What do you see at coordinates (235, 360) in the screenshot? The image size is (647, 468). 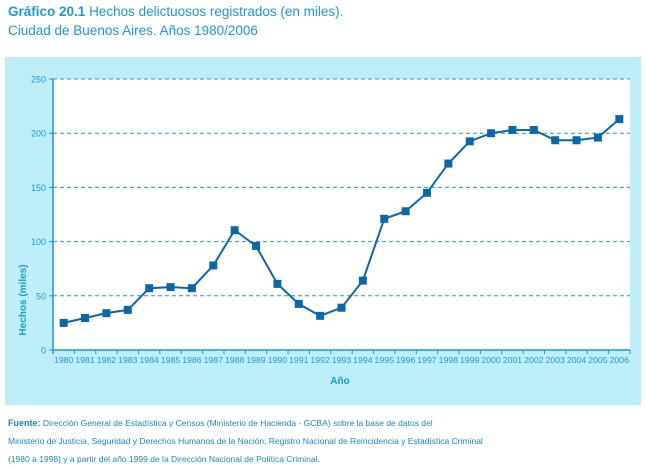 I see `x-tick-label: 1988` at bounding box center [235, 360].